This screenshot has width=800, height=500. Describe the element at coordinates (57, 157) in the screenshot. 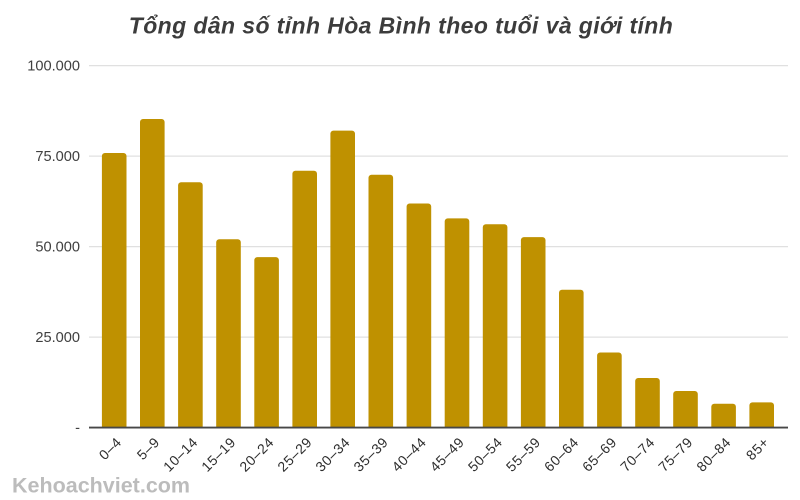

I see `svg-text: 75.000` at that location.